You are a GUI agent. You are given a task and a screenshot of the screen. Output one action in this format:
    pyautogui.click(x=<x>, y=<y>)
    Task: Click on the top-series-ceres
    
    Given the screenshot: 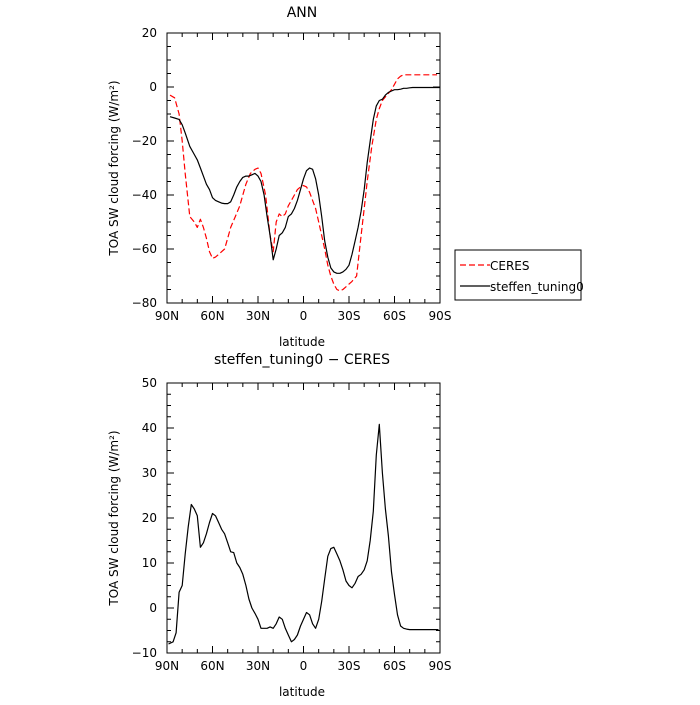 What is the action you would take?
    pyautogui.click(x=303, y=183)
    